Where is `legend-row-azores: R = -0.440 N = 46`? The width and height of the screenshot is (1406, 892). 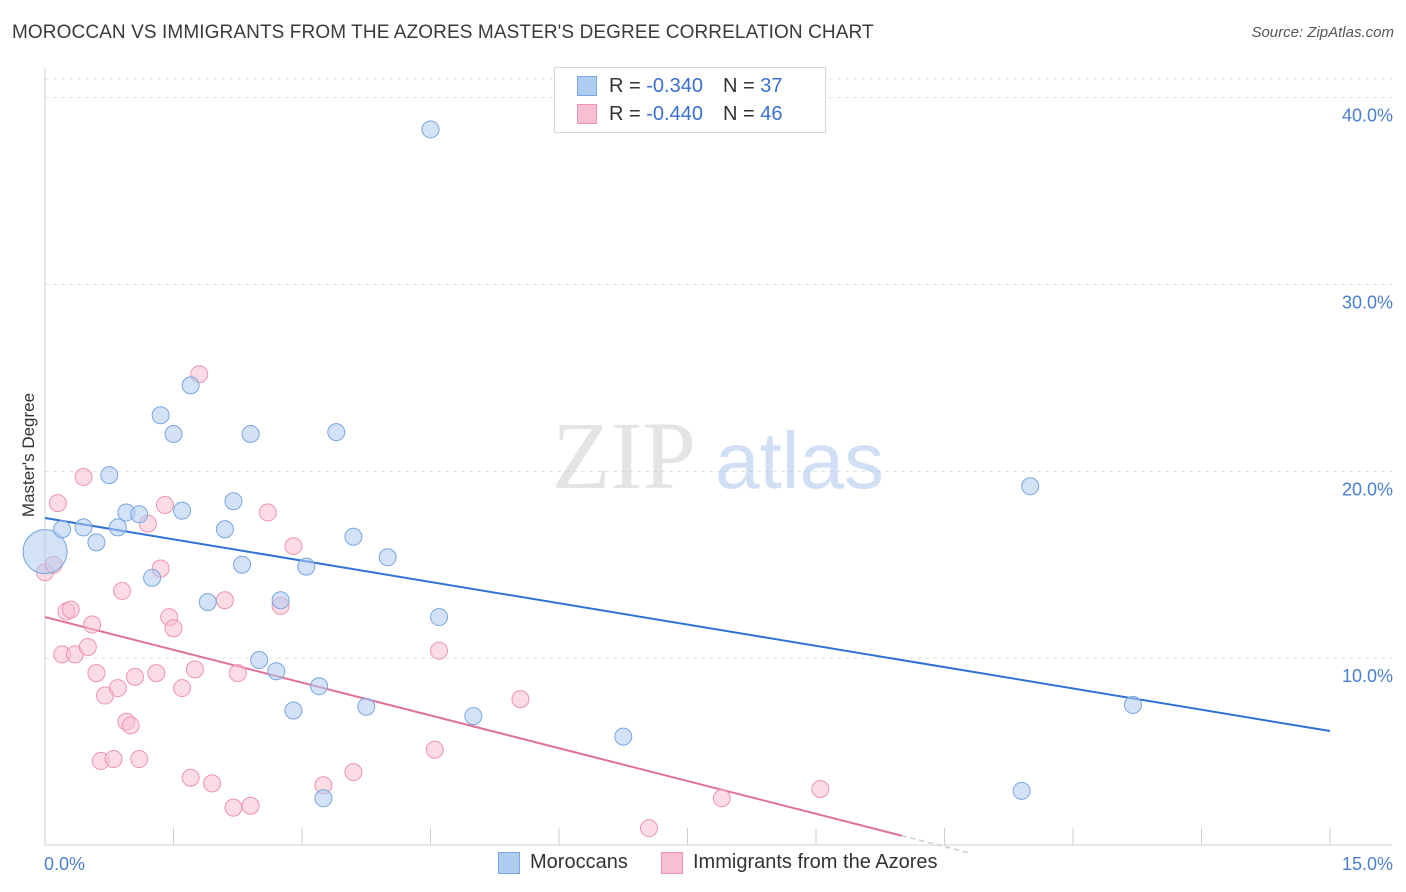
legend-row-azores: R = -0.440 N = 46 is located at coordinates (679, 114).